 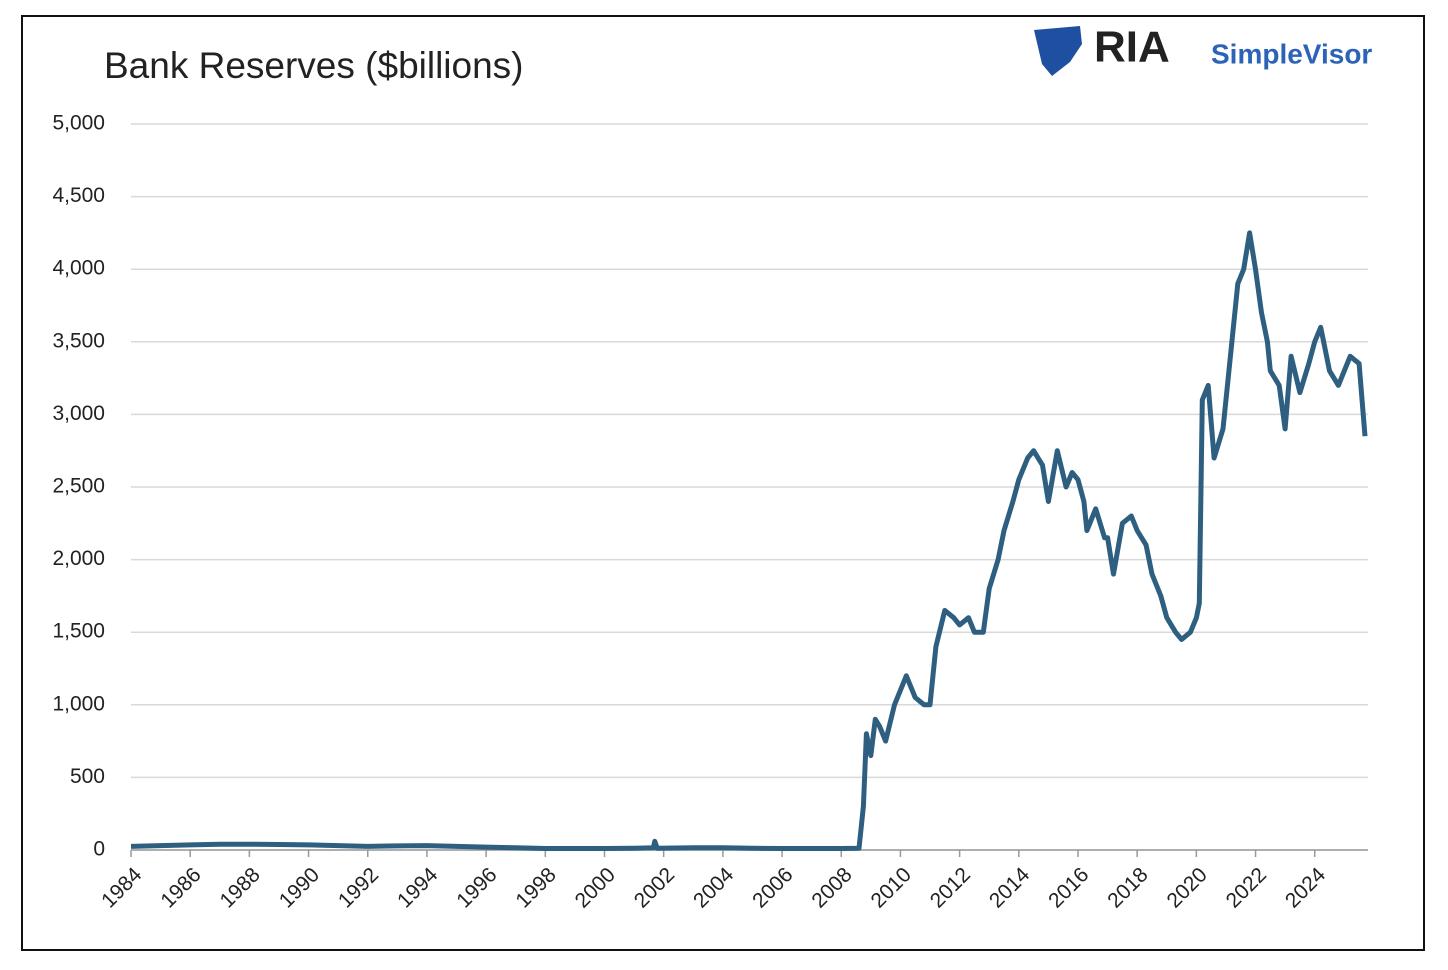 I want to click on y-tick-label: 2,500, so click(x=78, y=486).